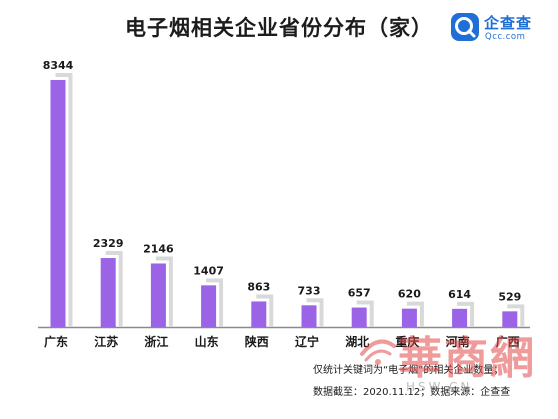 This screenshot has width=558, height=419. What do you see at coordinates (459, 294) in the screenshot?
I see `bar-value-label: 614` at bounding box center [459, 294].